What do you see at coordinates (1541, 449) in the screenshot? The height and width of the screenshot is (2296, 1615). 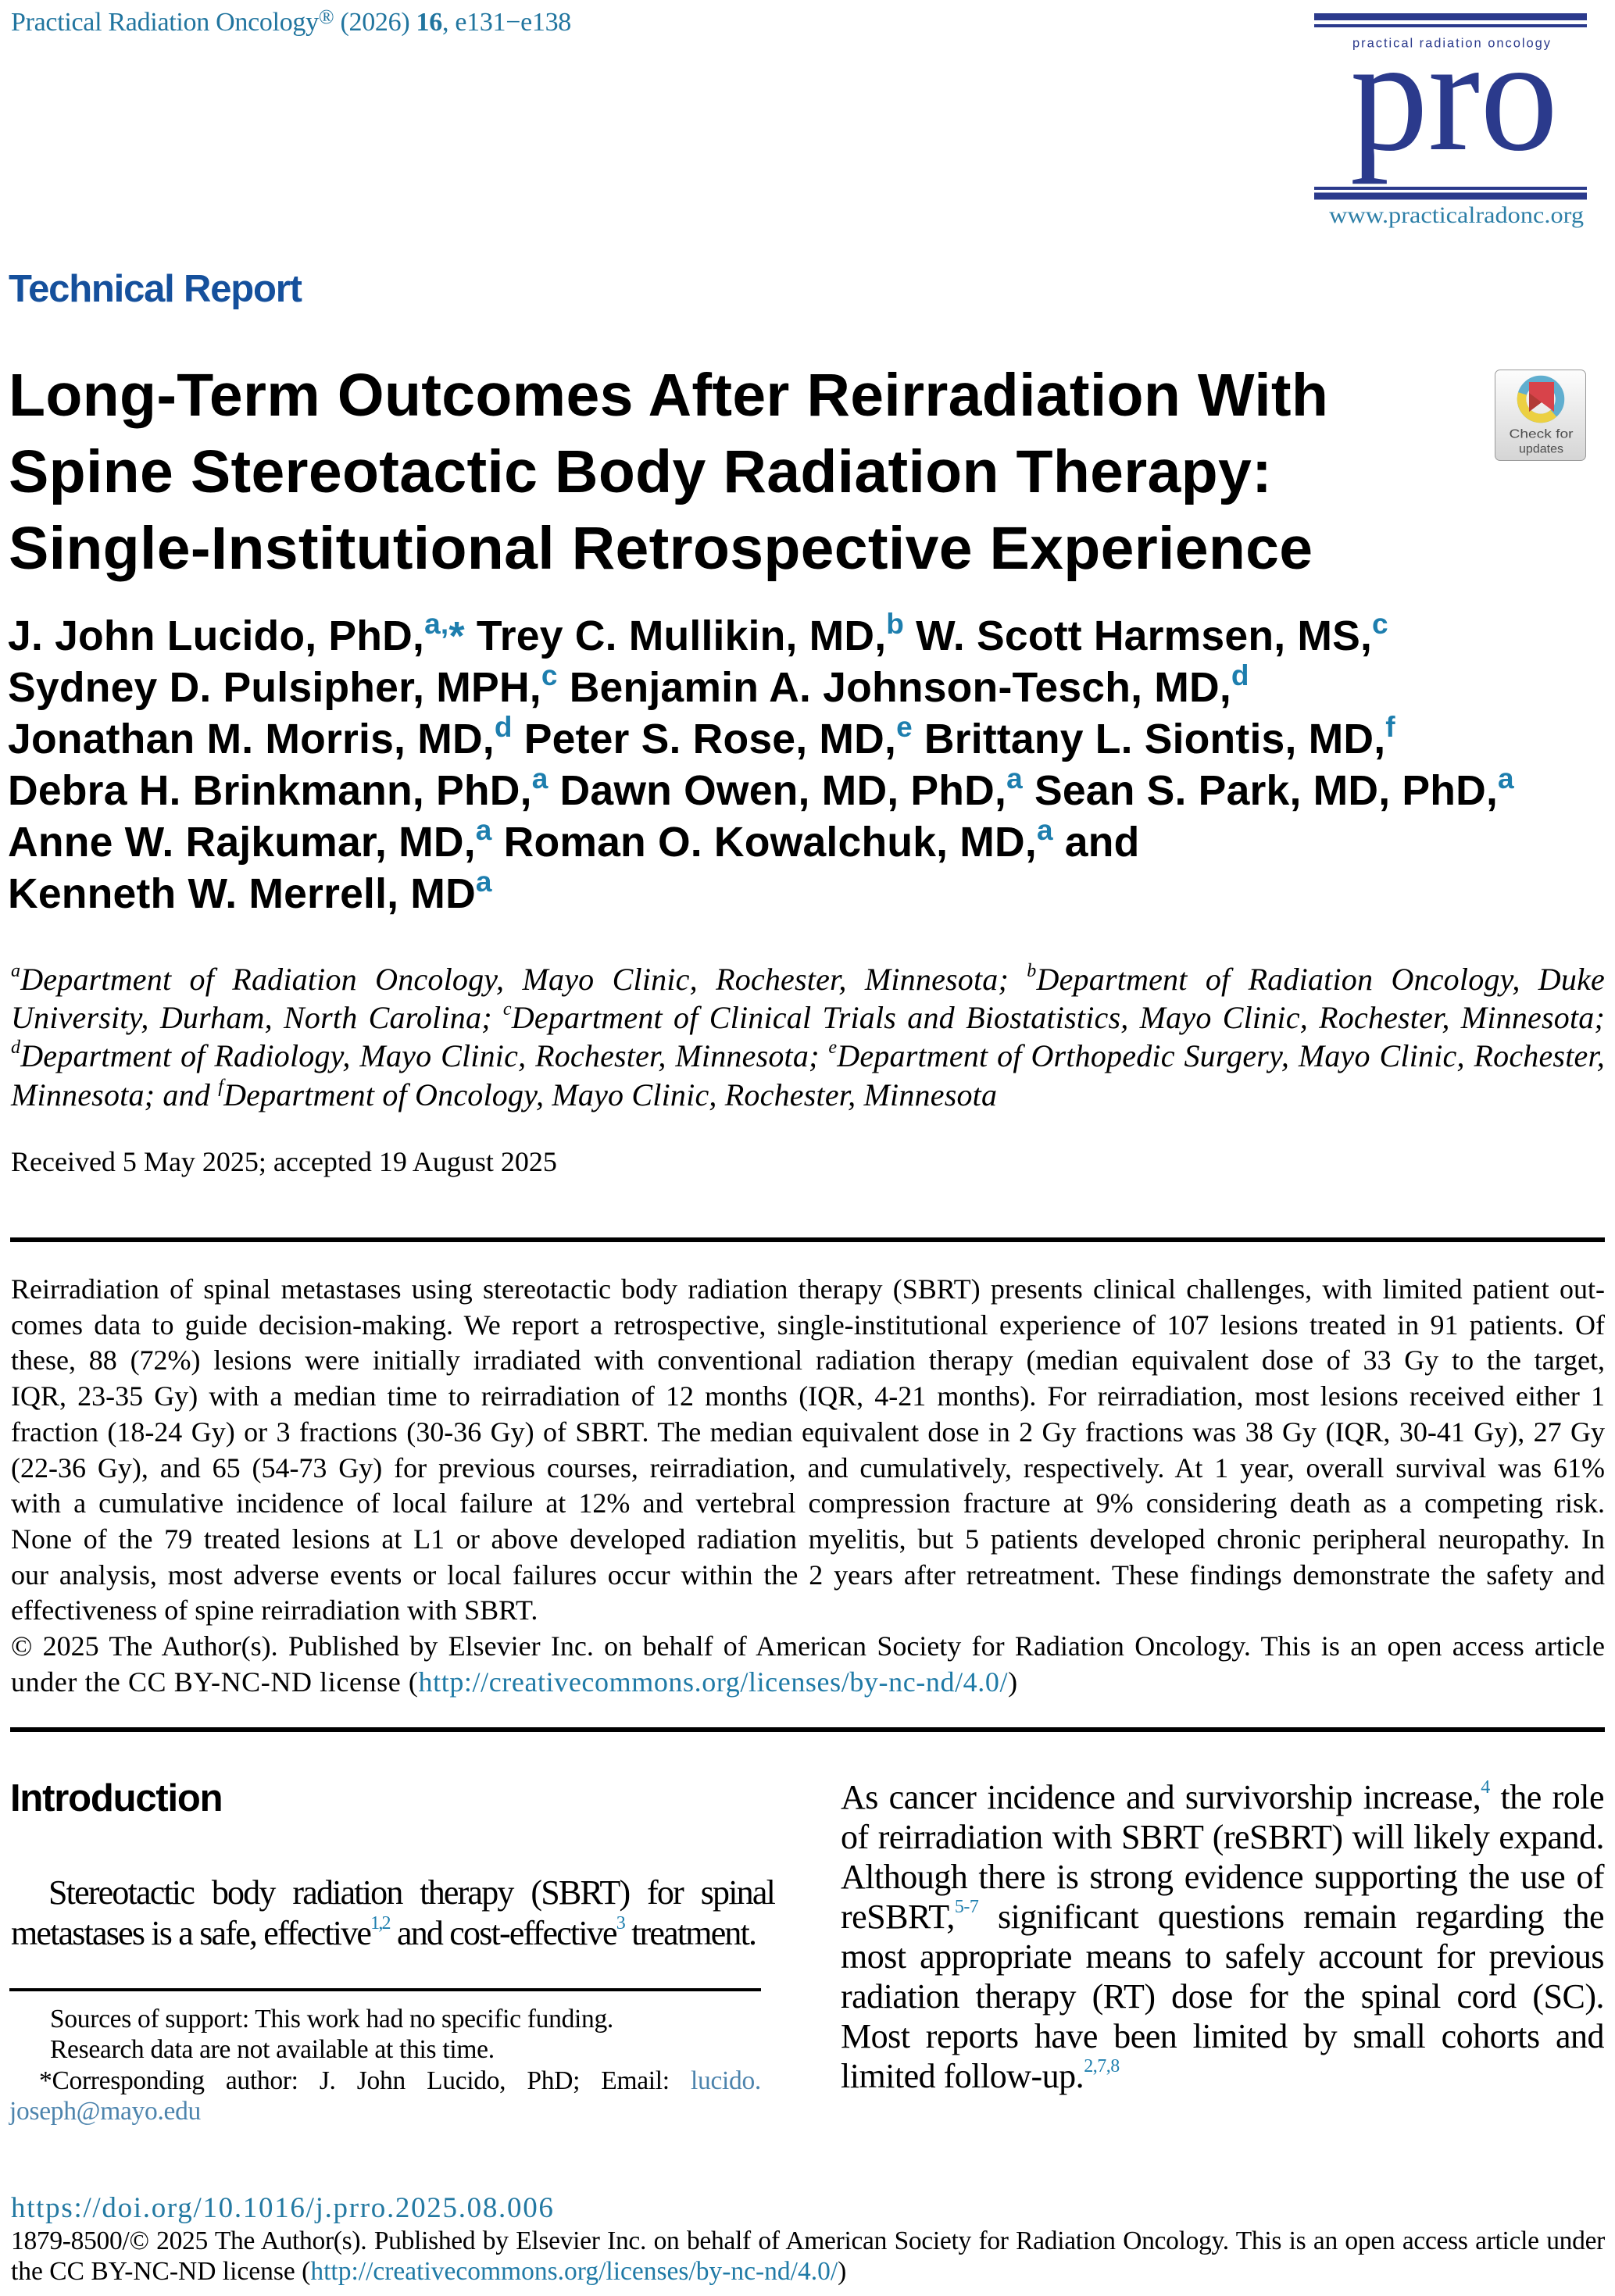 I see `svg-text: updates` at bounding box center [1541, 449].